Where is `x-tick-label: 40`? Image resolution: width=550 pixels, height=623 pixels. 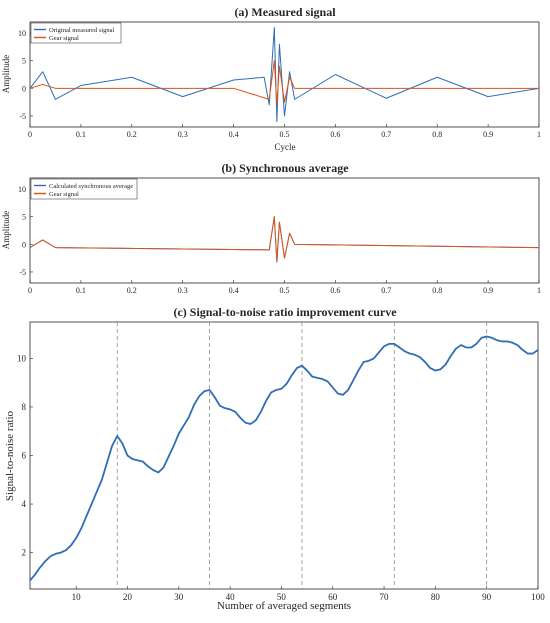 x-tick-label: 40 is located at coordinates (231, 597).